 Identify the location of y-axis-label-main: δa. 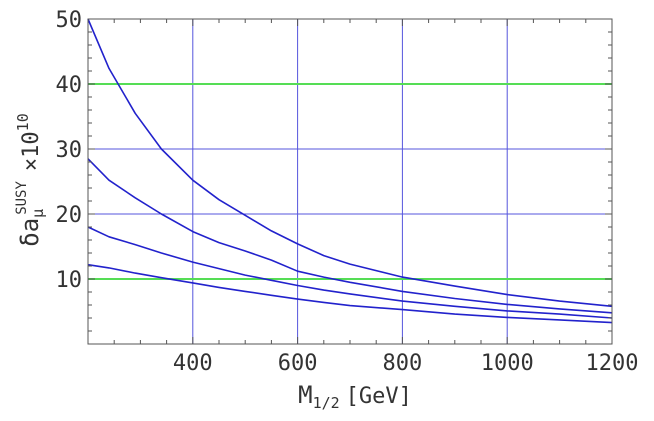
(30, 232).